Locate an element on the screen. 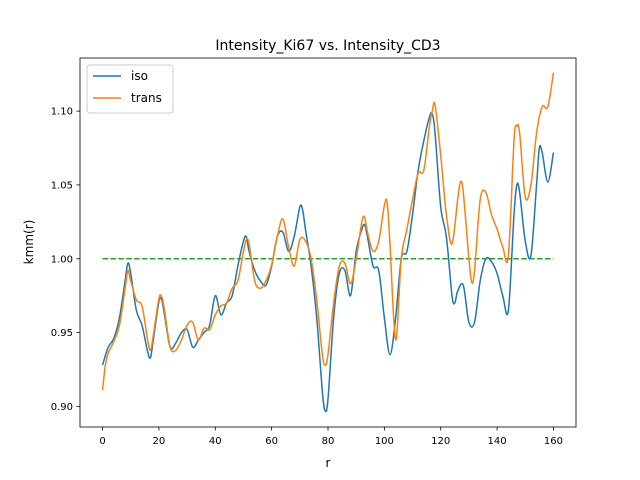 This screenshot has width=640, height=480. y-tick-label: 1.05 is located at coordinates (62, 186).